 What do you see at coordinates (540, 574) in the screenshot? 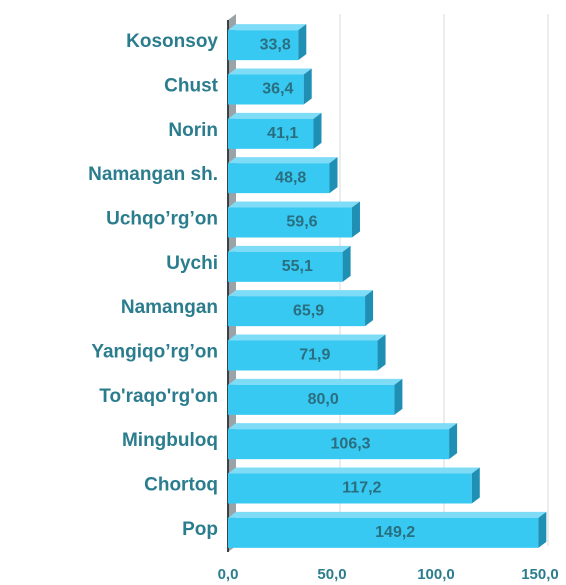
I see `x-tick-label: 150,0` at bounding box center [540, 574].